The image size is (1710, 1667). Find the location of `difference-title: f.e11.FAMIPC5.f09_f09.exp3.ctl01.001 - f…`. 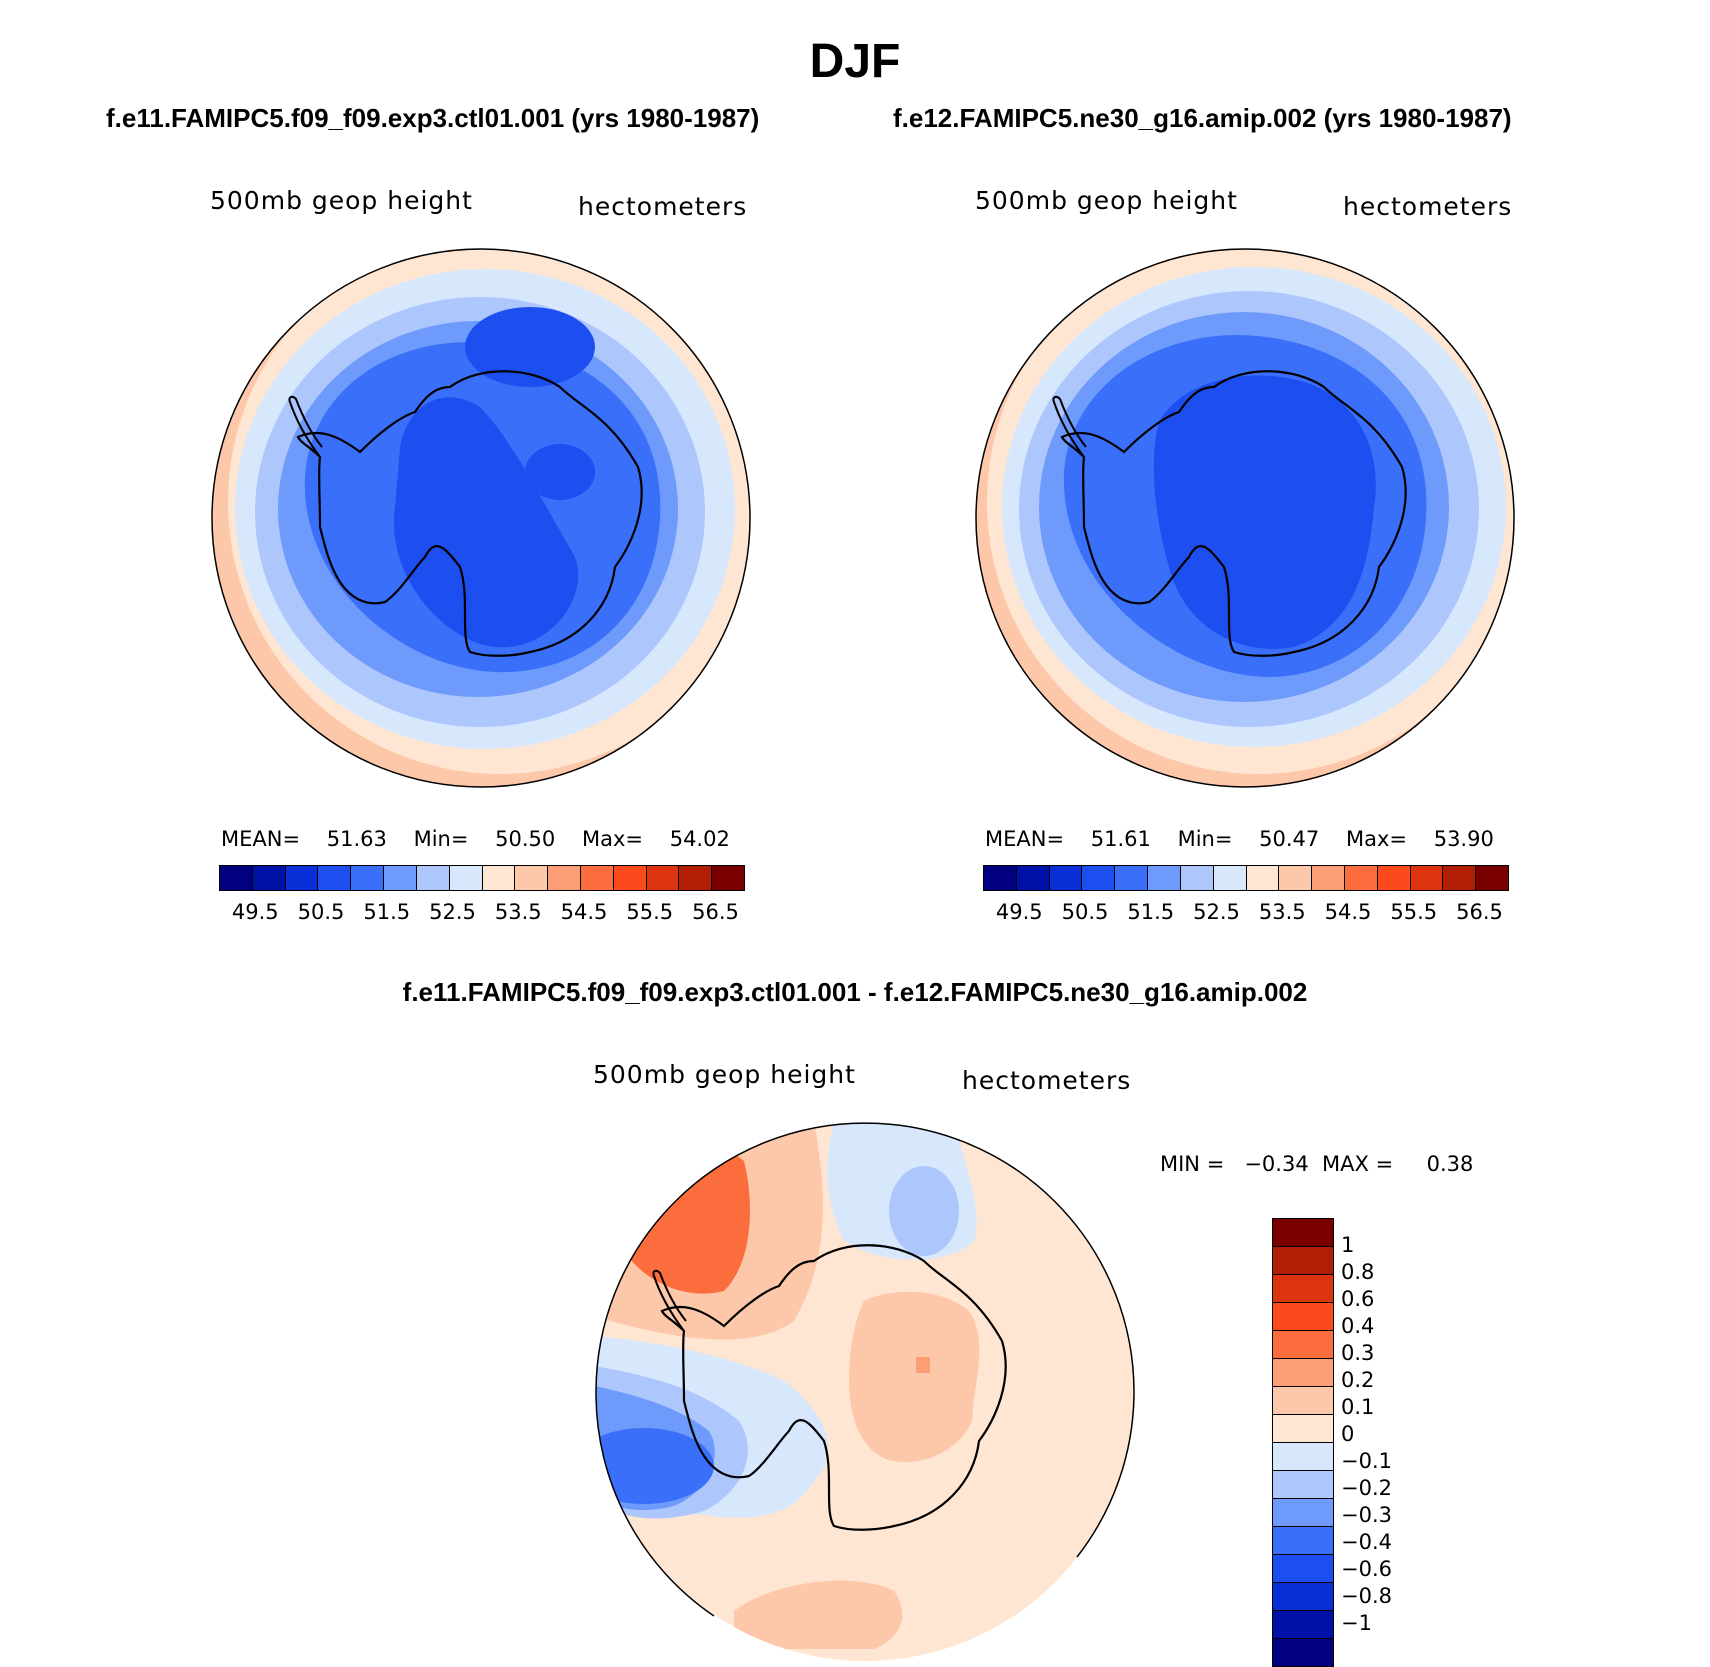

difference-title: f.e11.FAMIPC5.f09_f09.exp3.ctl01.001 - f… is located at coordinates (855, 992).